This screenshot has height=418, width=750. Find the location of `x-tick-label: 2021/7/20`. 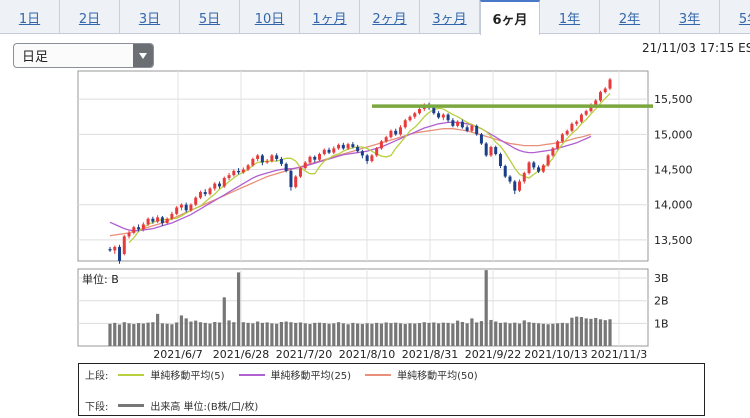

x-tick-label: 2021/7/20 is located at coordinates (304, 354).